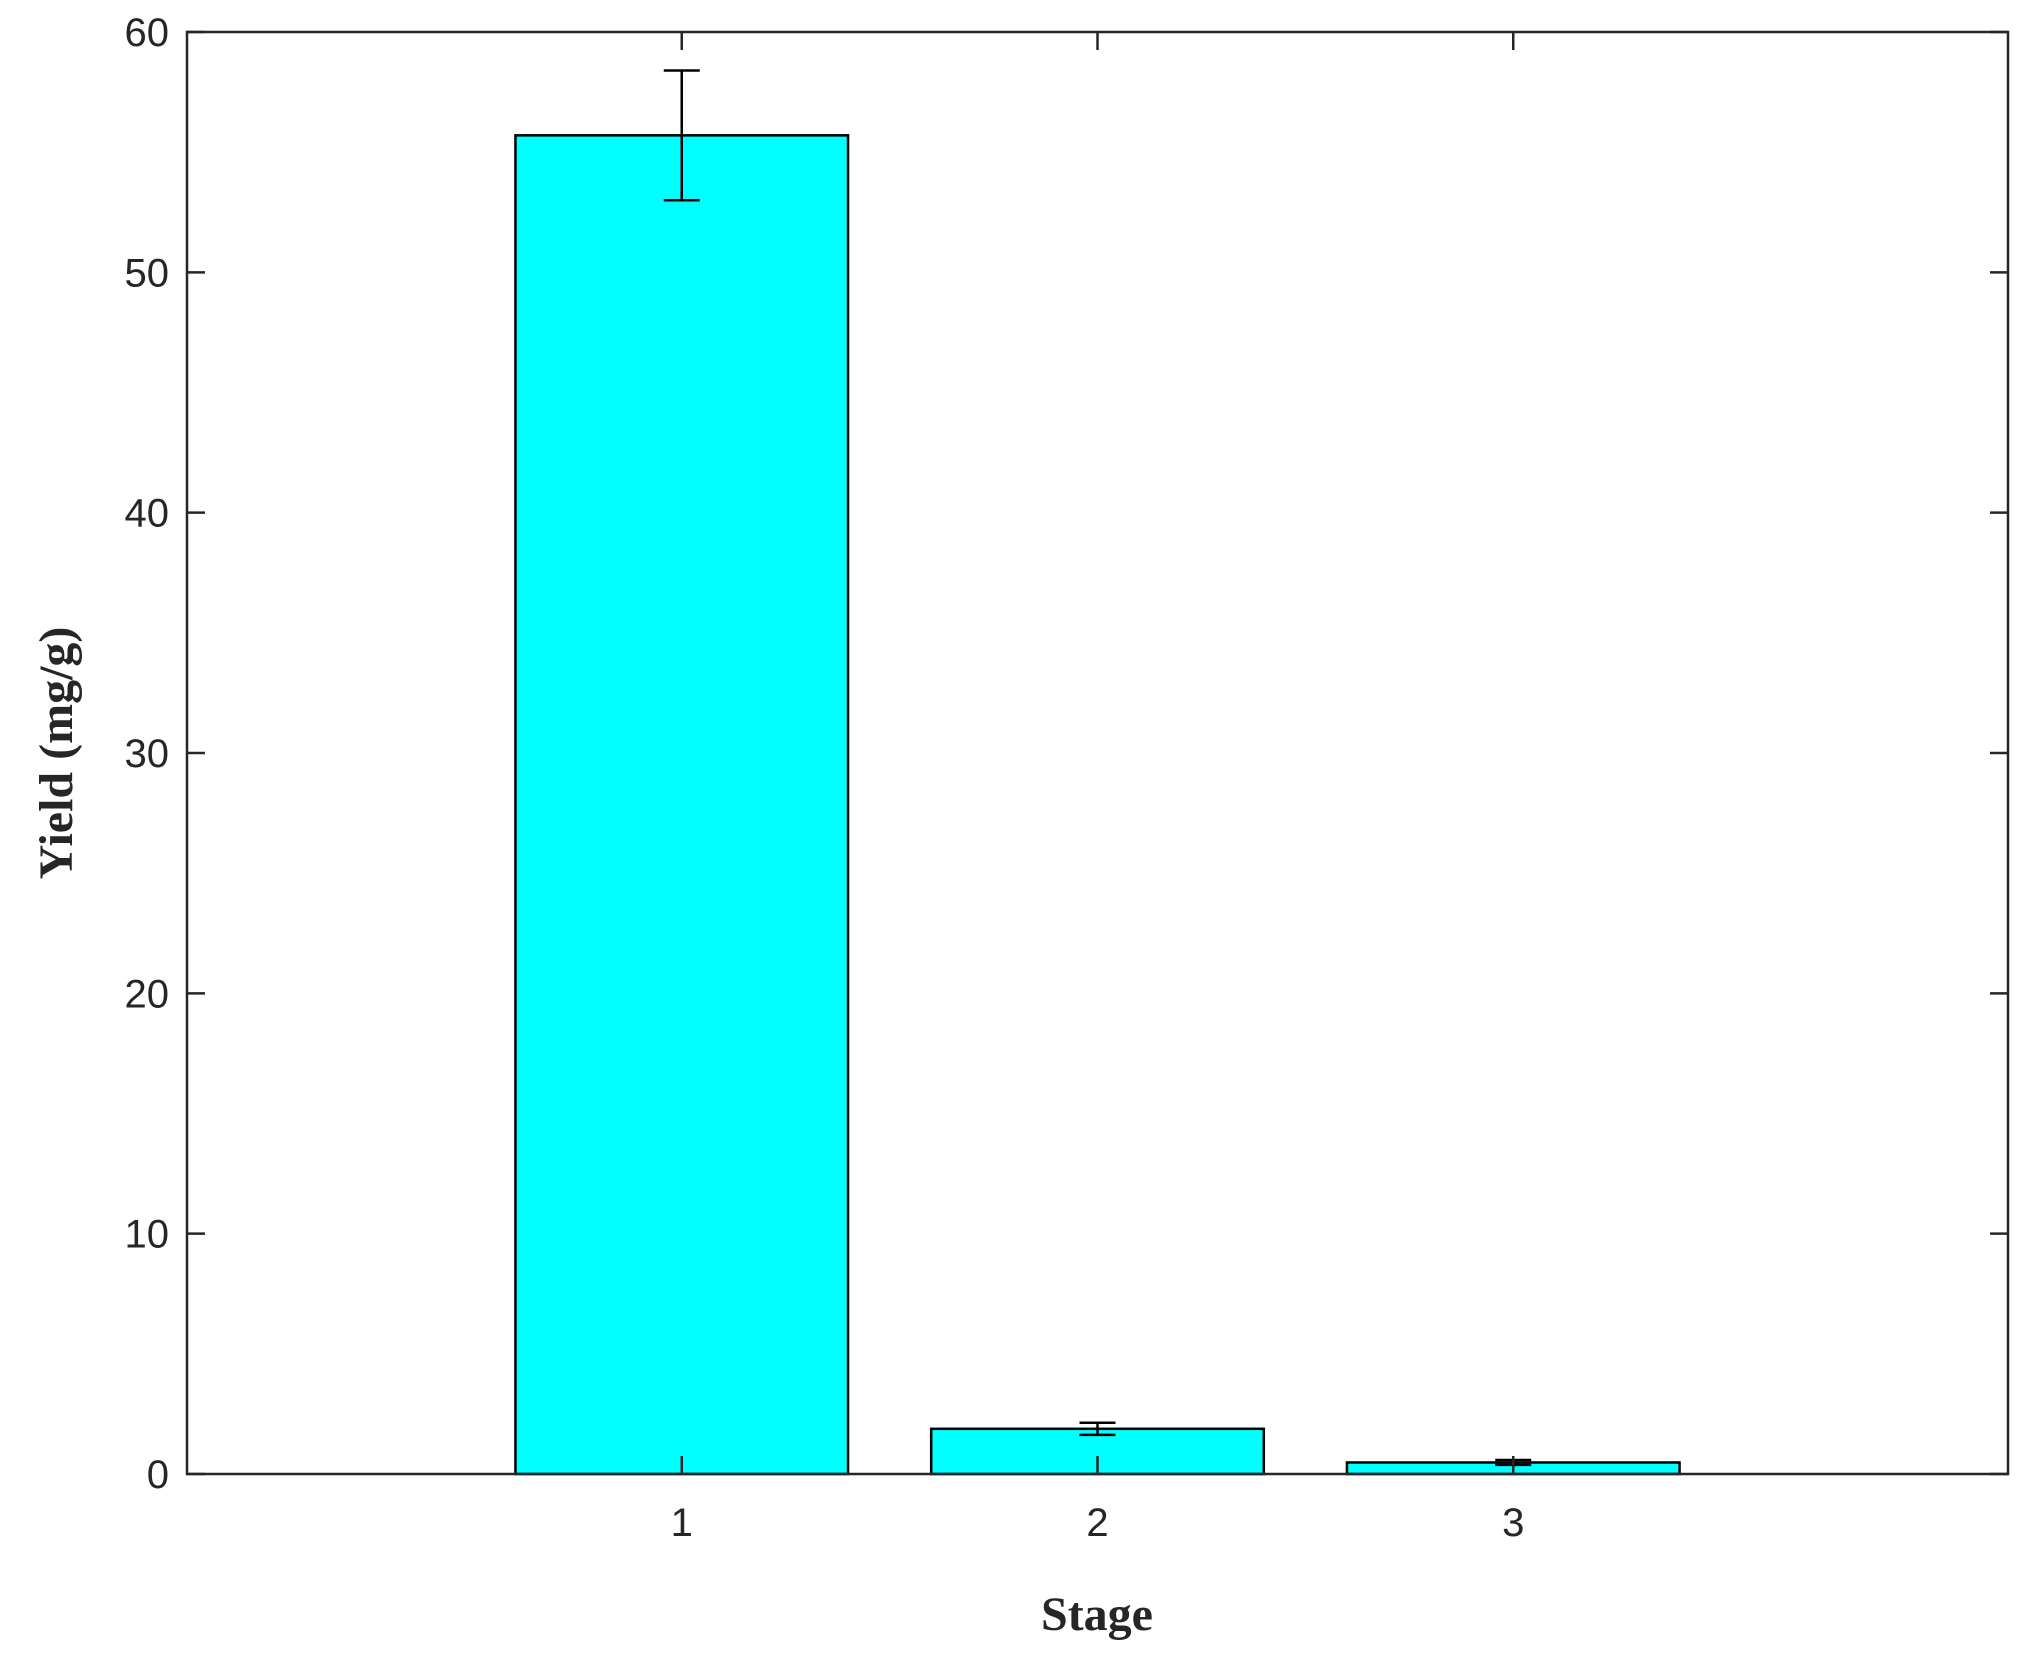 The width and height of the screenshot is (2025, 1663). What do you see at coordinates (147, 994) in the screenshot?
I see `y-tick-label: 20` at bounding box center [147, 994].